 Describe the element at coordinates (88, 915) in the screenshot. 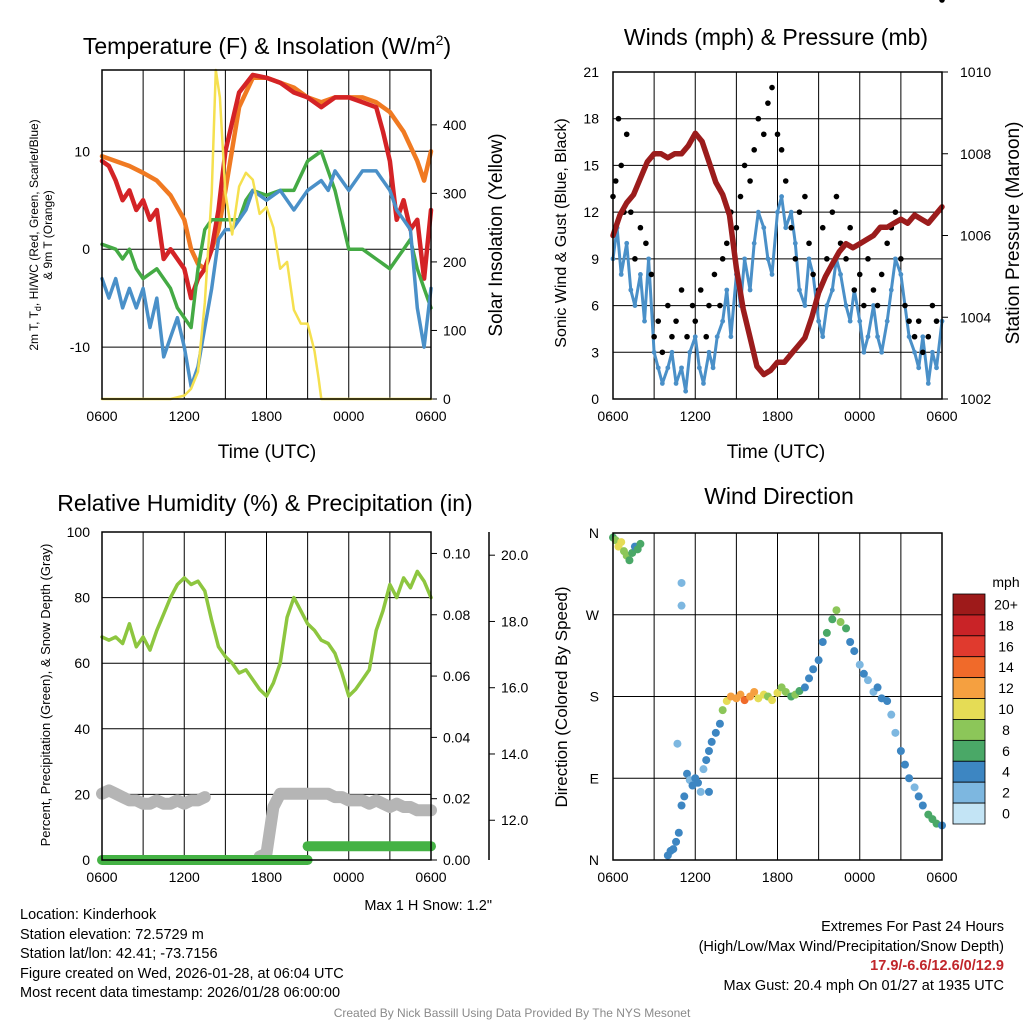

I see `station-location: Location: Kinderhook` at that location.